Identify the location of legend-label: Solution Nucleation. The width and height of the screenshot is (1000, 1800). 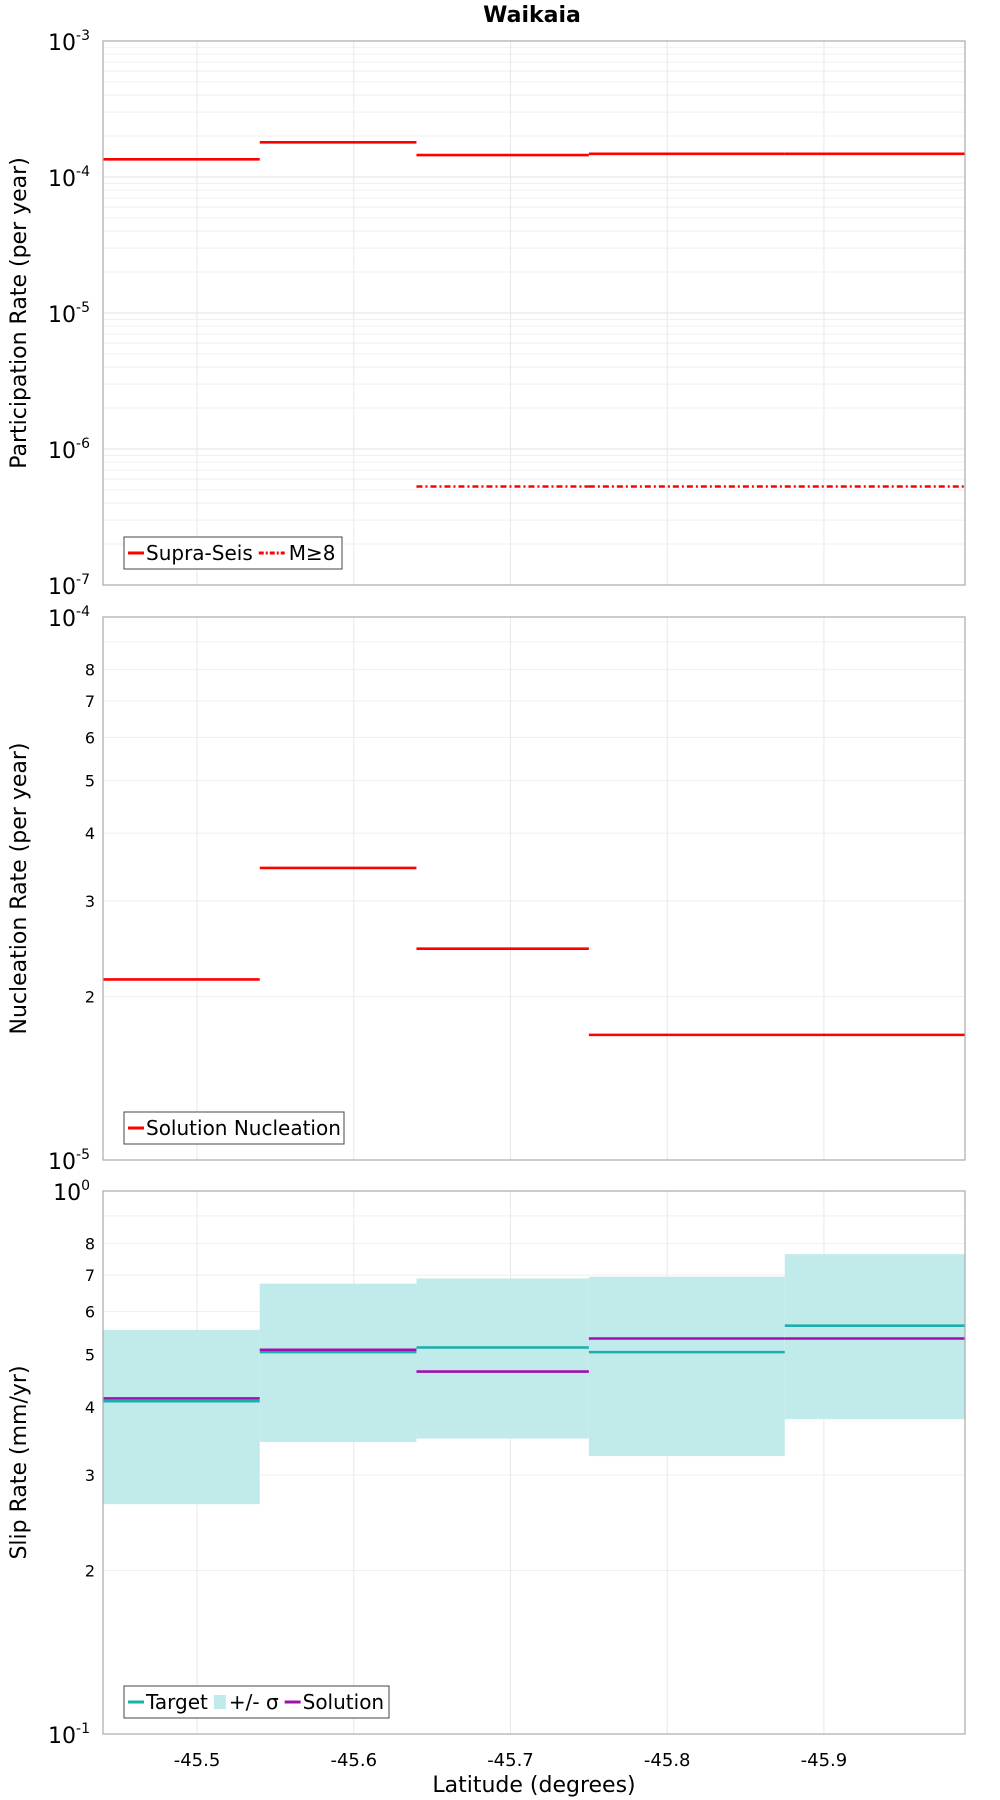
(243, 1128).